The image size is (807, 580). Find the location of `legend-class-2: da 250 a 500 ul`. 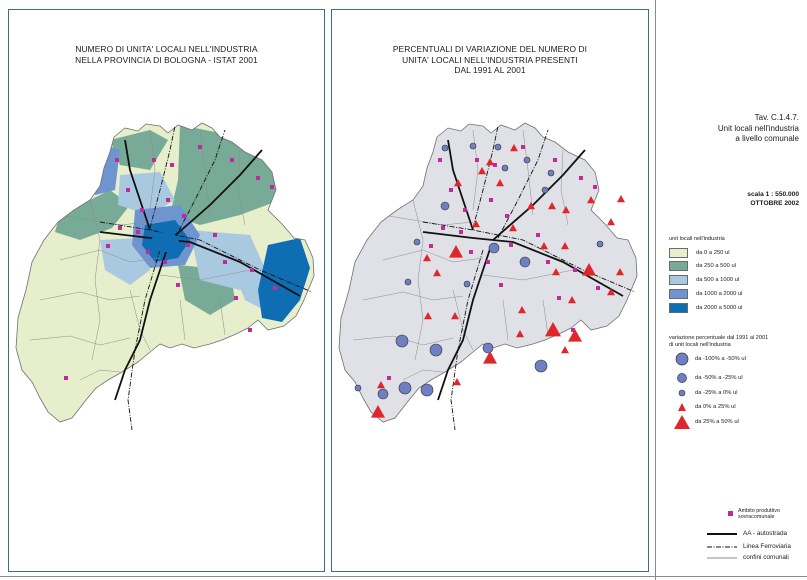

legend-class-2: da 250 a 500 ul is located at coordinates (702, 266).